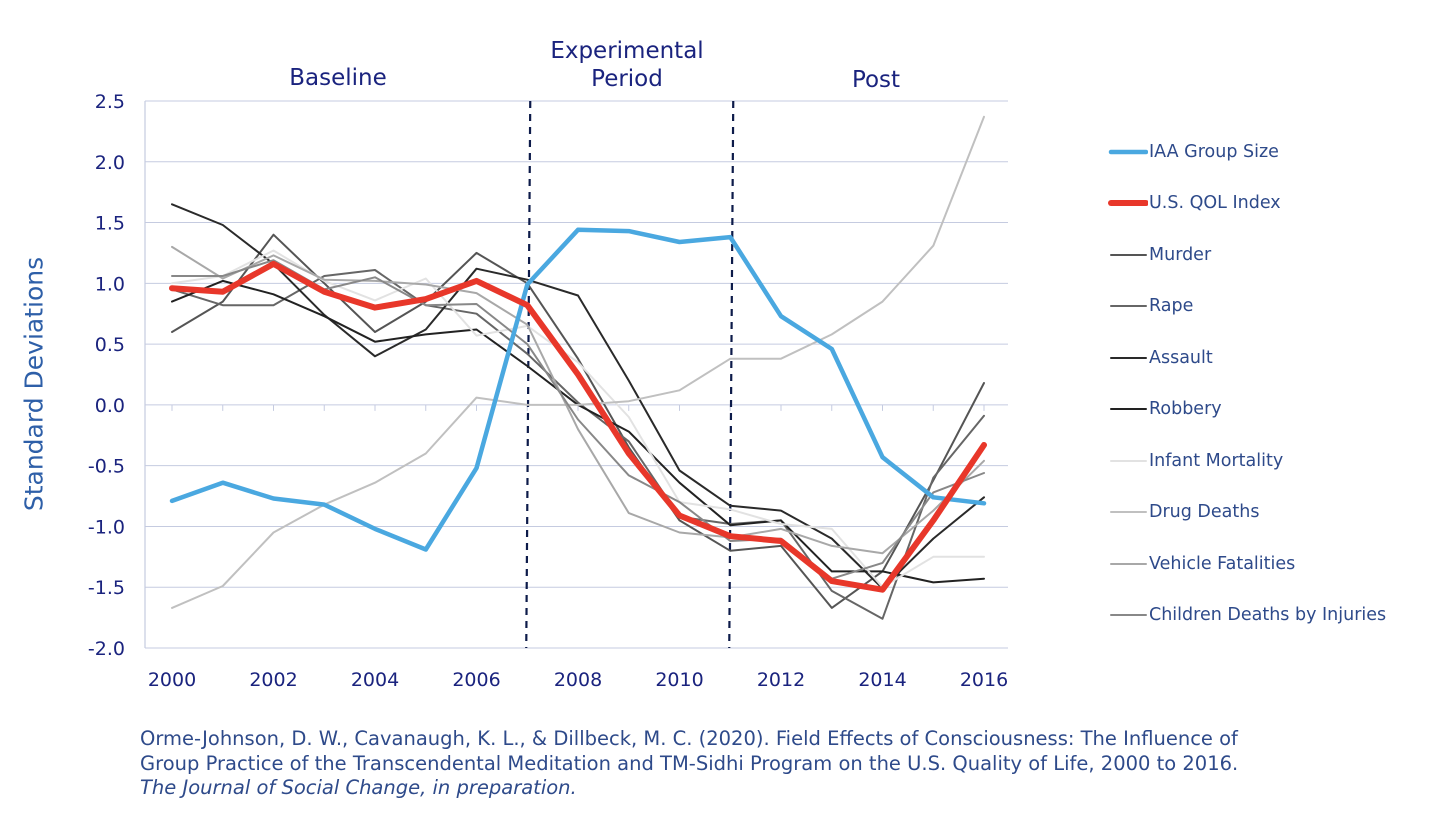  Describe the element at coordinates (578, 680) in the screenshot. I see `x-tick-label: 2008` at that location.